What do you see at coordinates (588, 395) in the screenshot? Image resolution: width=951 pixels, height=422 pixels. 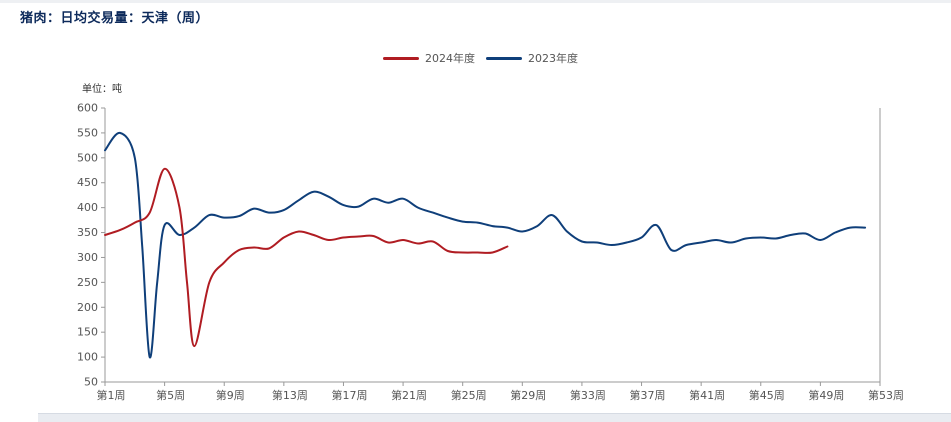 I see `x-tick-label: 第33周` at bounding box center [588, 395].